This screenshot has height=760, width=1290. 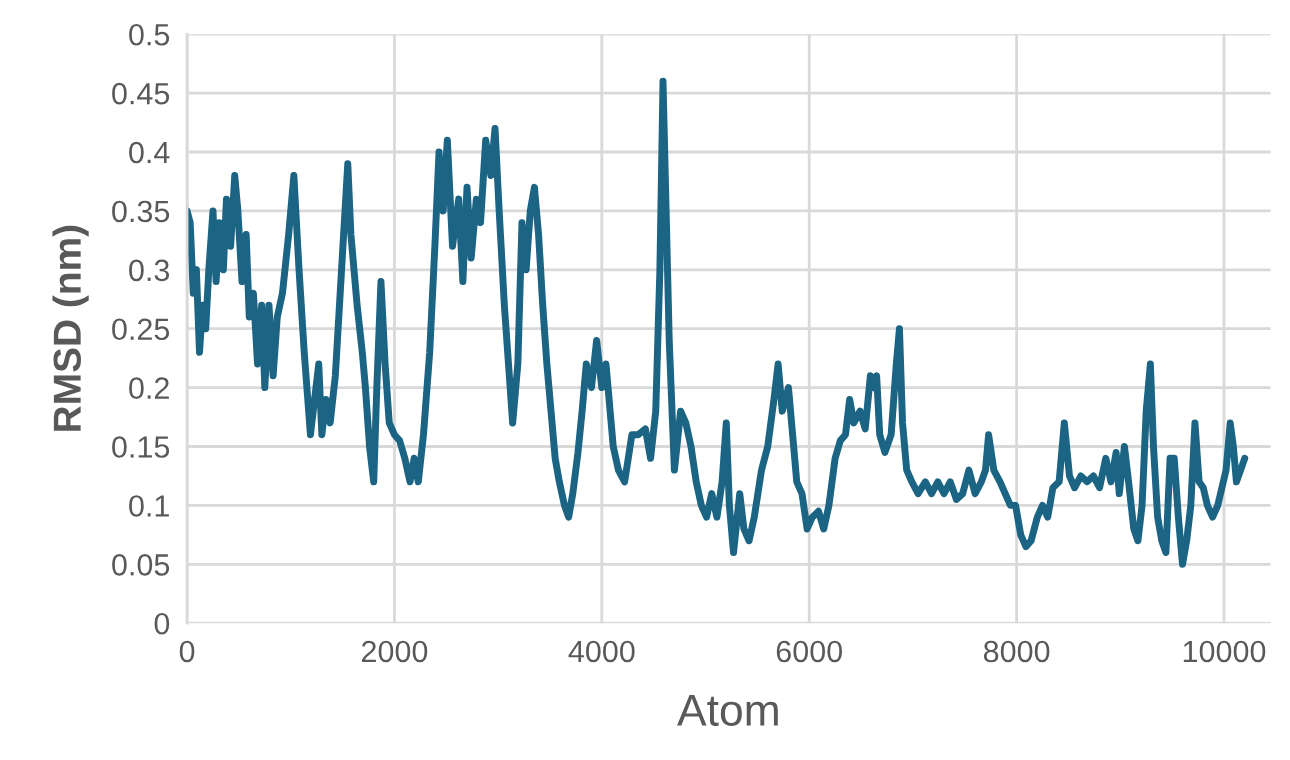 I want to click on x-axis-title: Atom, so click(x=727, y=710).